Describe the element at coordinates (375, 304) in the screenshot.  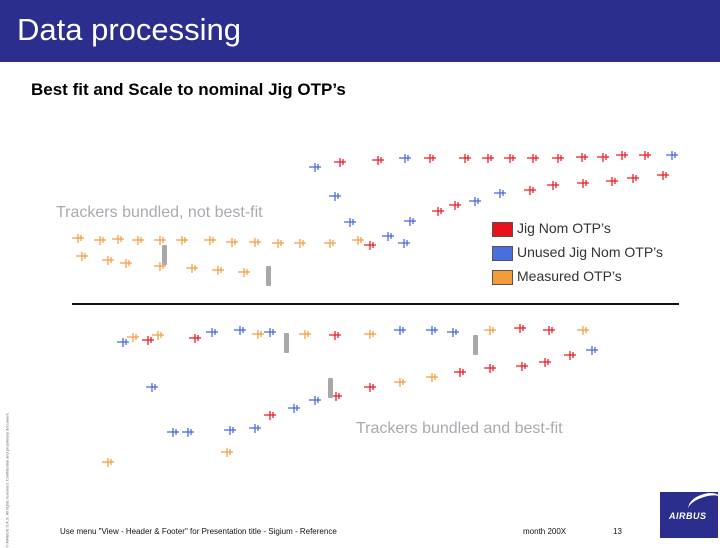
I see `section-divider` at that location.